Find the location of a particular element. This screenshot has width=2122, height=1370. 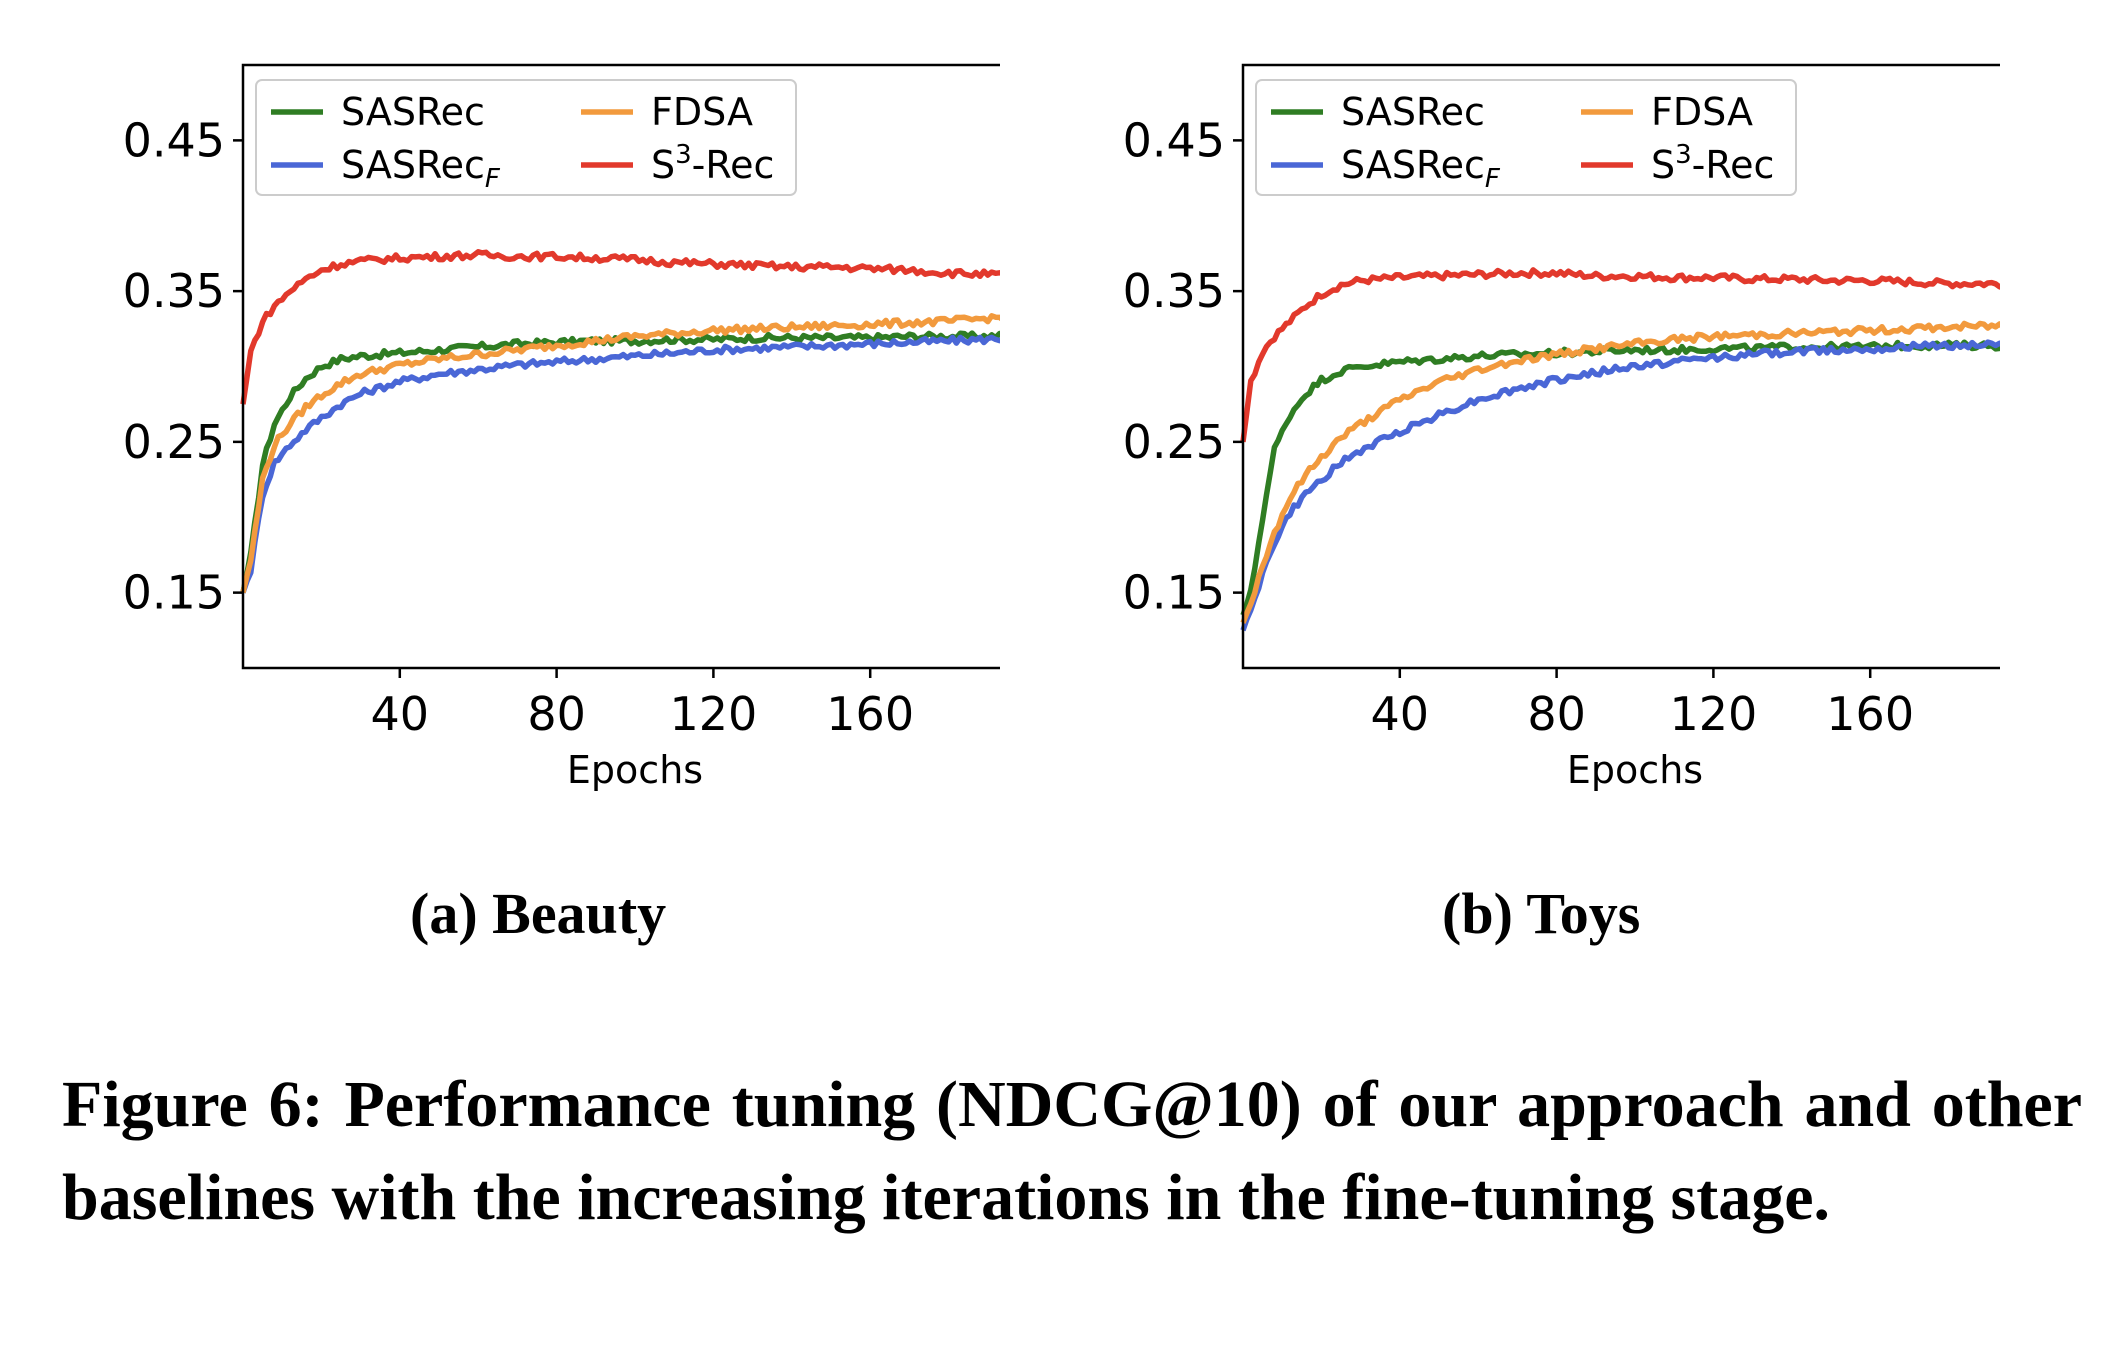

subcaption-toys: (b) Toys is located at coordinates (1541, 913).